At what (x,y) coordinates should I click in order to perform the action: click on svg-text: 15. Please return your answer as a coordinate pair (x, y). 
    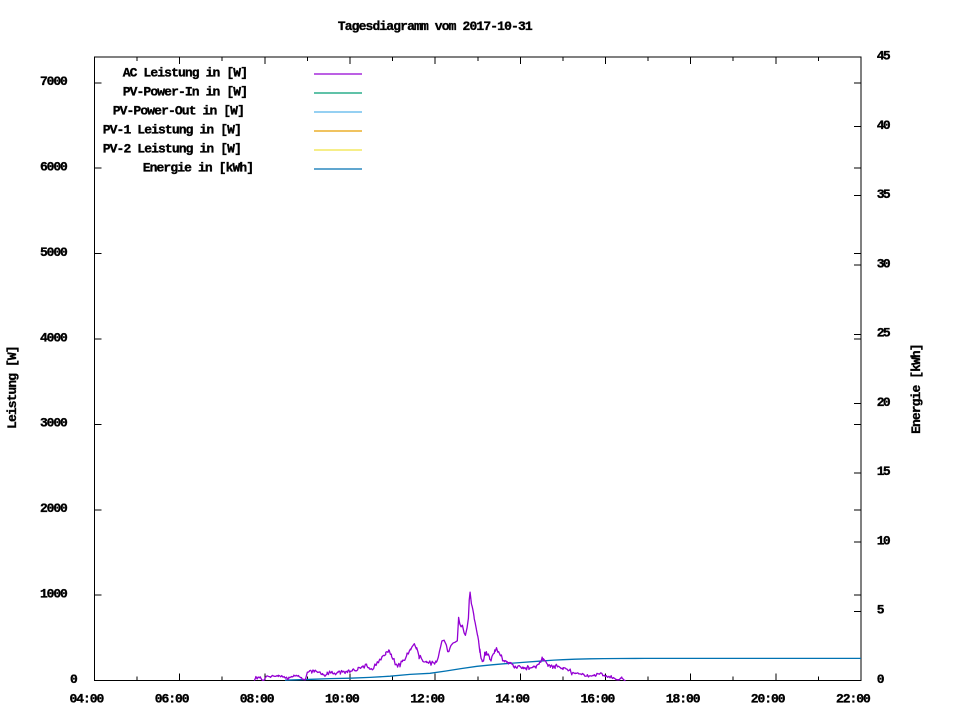
    Looking at the image, I should click on (884, 471).